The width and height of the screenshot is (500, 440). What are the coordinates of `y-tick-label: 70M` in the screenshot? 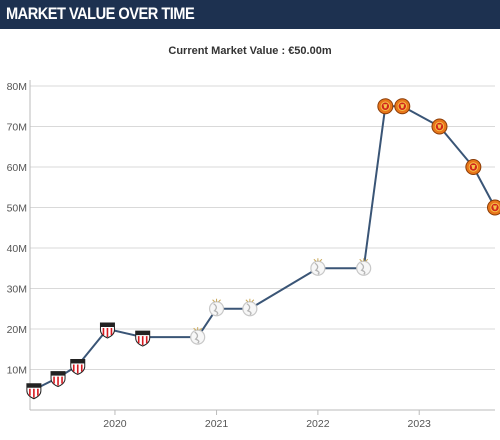 It's located at (17, 128).